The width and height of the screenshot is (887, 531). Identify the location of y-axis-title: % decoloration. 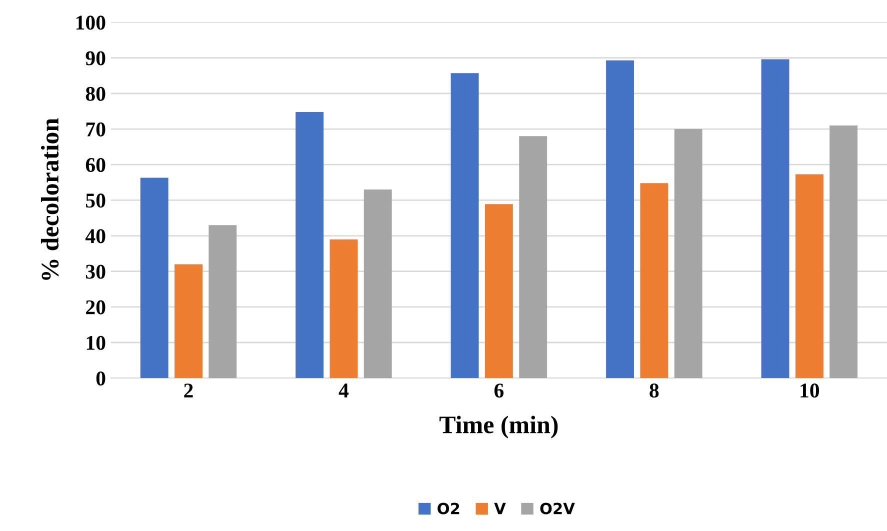
(49, 199).